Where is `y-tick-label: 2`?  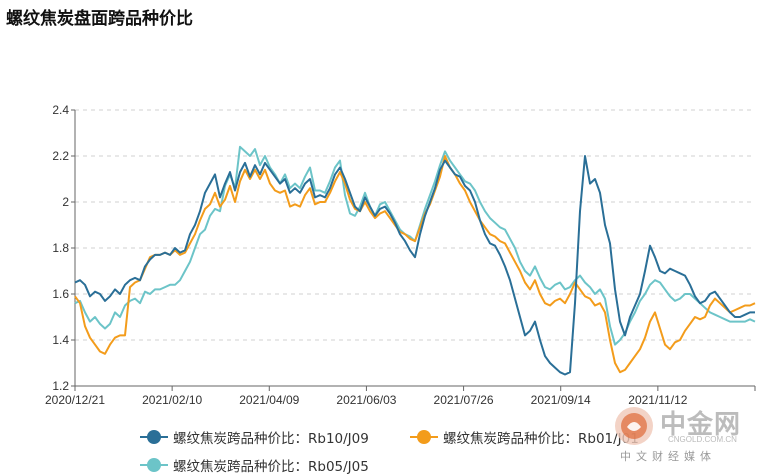 y-tick-label: 2 is located at coordinates (65, 202).